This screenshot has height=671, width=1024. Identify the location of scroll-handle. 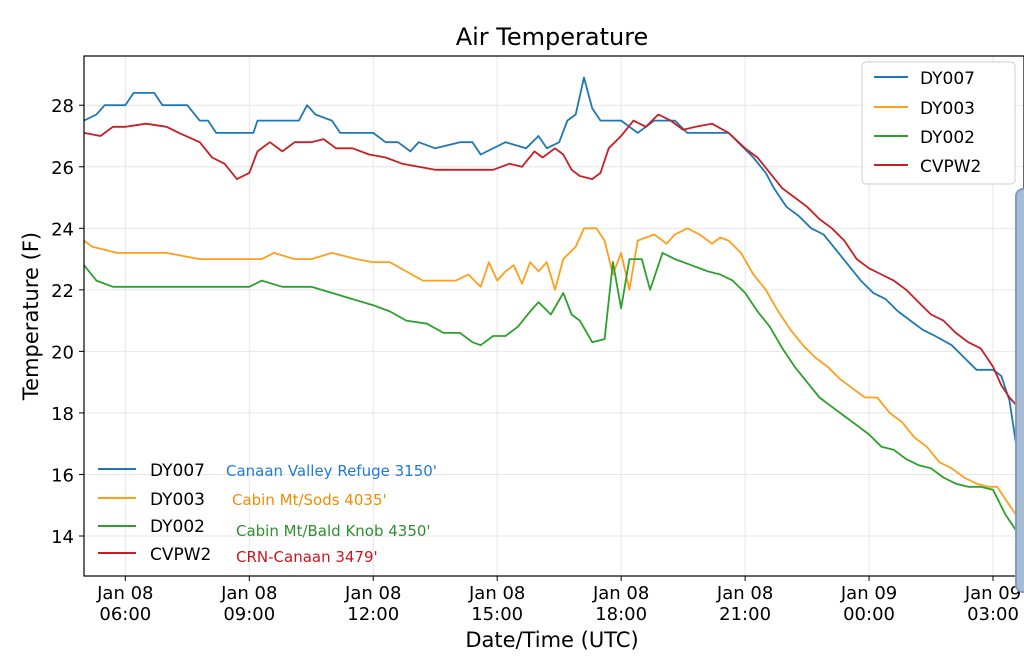
(1019, 390).